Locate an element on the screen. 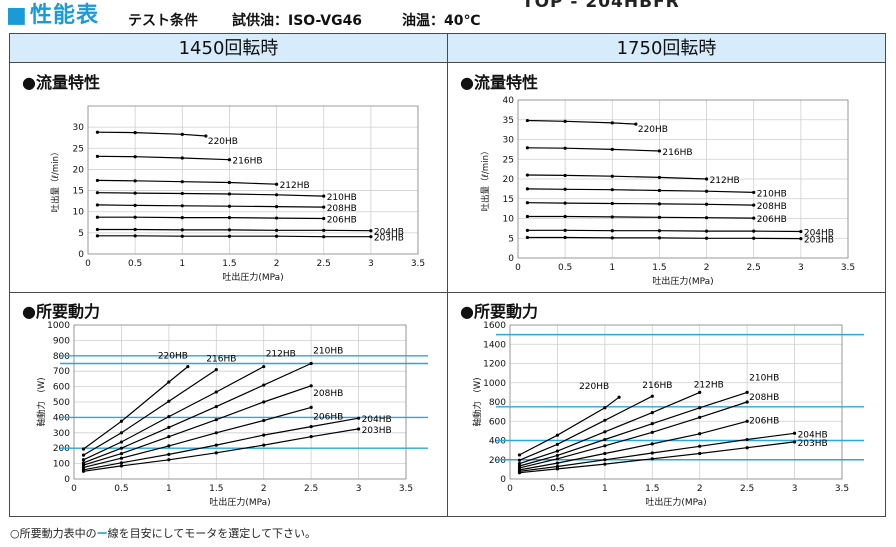 Image resolution: width=896 pixels, height=547 pixels. test-conditions-label: テスト条件 is located at coordinates (163, 21).